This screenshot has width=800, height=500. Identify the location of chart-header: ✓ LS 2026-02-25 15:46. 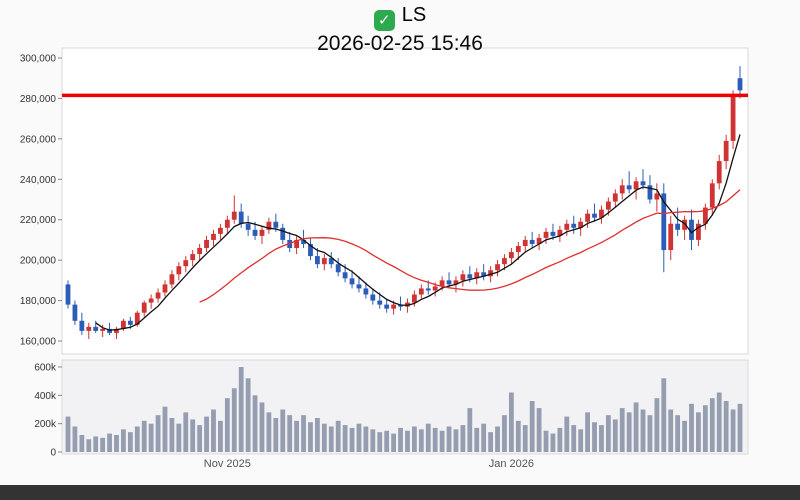
(400, 29).